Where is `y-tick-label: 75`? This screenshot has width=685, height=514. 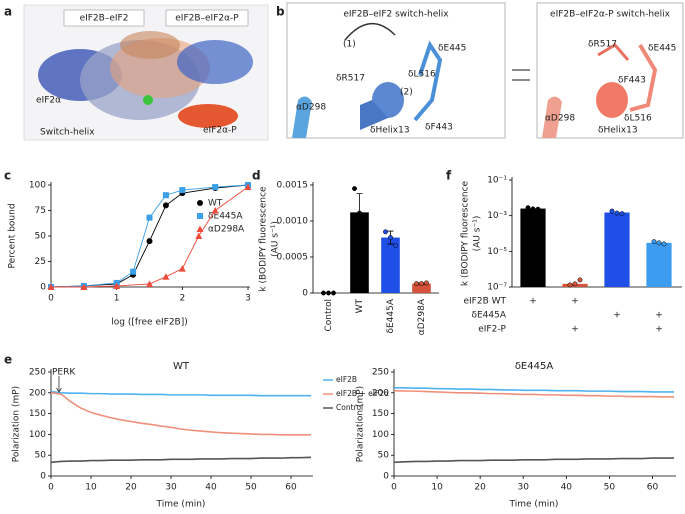 y-tick-label: 75 is located at coordinates (40, 211).